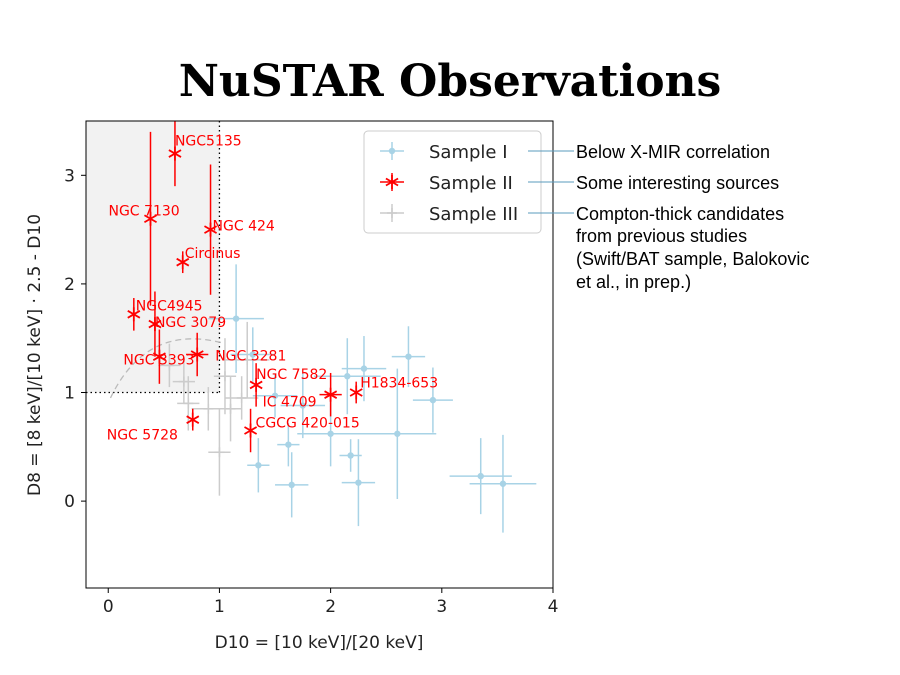  Describe the element at coordinates (69, 502) in the screenshot. I see `y-tick-label: 0` at that location.